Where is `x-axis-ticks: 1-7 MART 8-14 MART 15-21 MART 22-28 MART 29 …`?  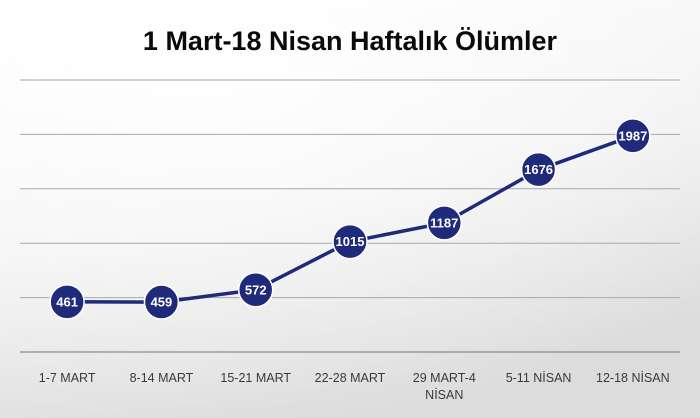 x-axis-ticks: 1-7 MART 8-14 MART 15-21 MART 22-28 MART 29 … is located at coordinates (354, 386).